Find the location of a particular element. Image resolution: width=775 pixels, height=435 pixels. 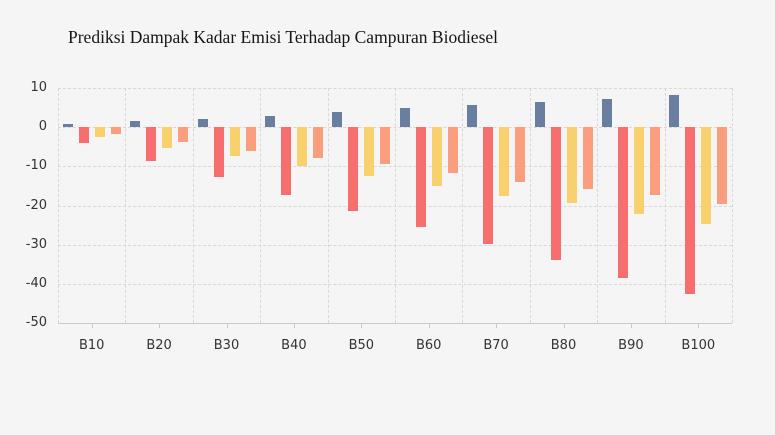

x-tick-label: B60 is located at coordinates (428, 345).